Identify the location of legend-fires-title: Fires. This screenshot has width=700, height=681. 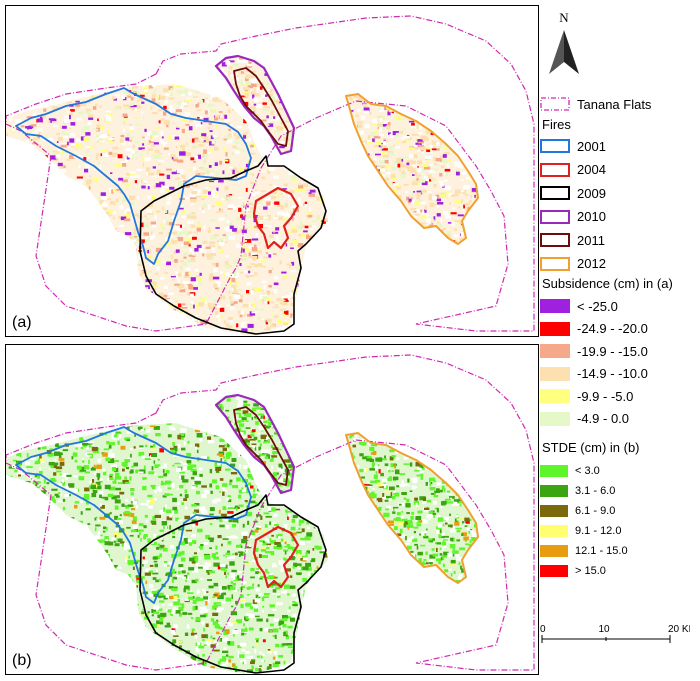
(556, 124).